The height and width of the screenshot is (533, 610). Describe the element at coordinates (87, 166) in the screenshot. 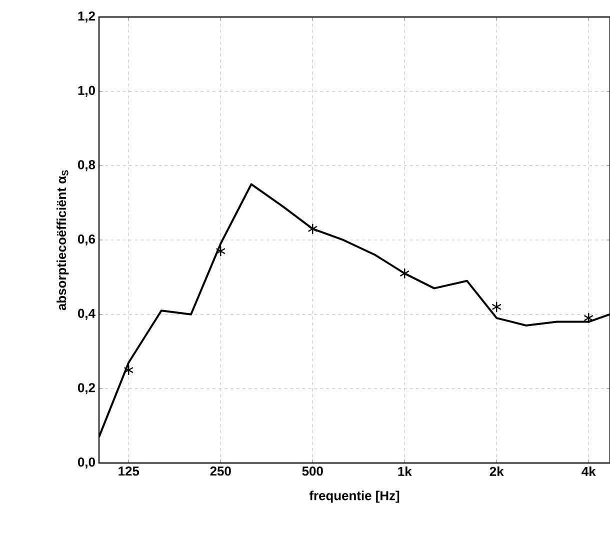

I see `y-tick-label: 0,8` at that location.